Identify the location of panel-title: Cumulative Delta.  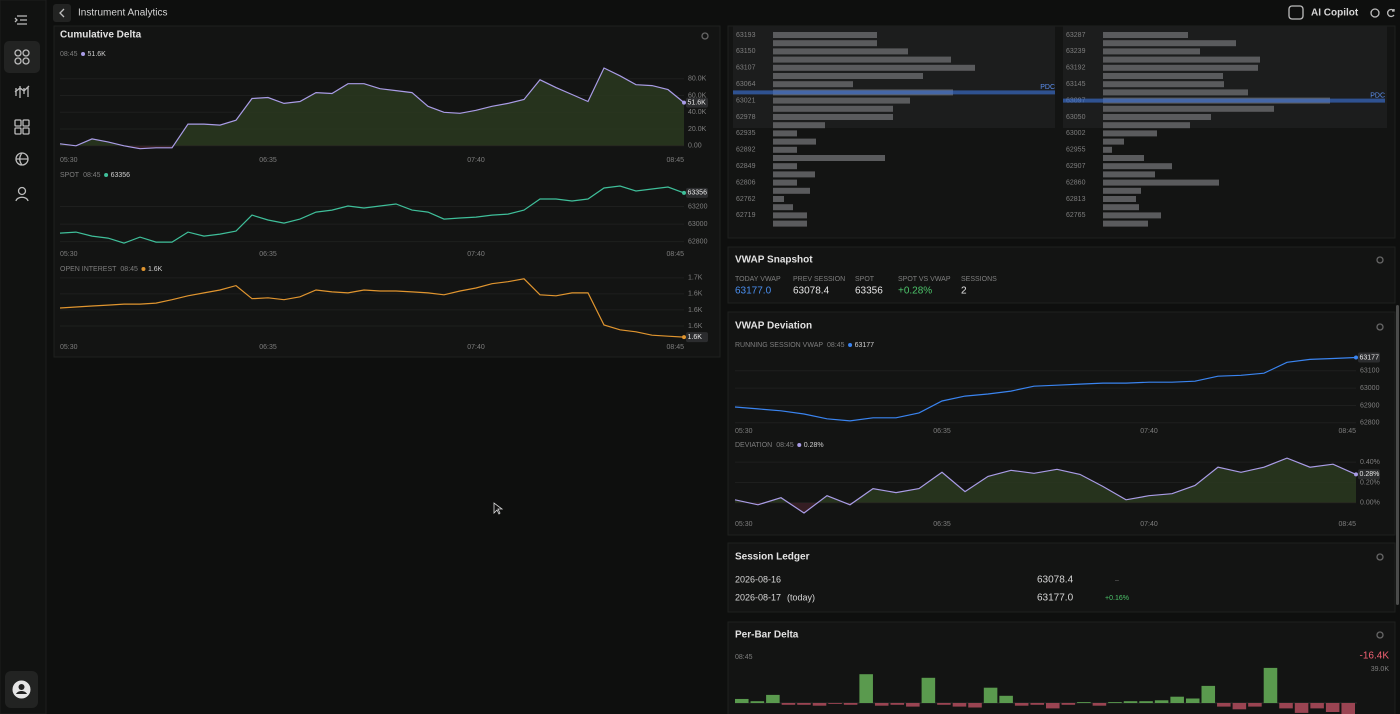
(101, 35).